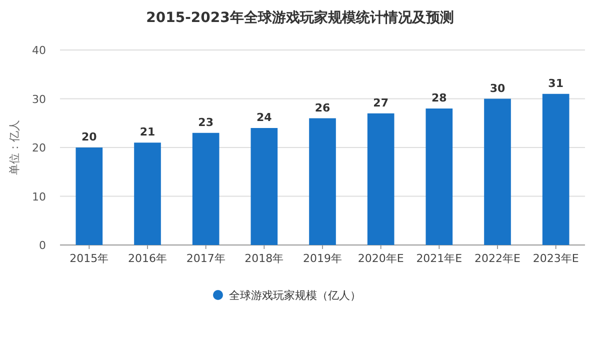 This screenshot has width=600, height=345. I want to click on x-tick-label: 2017年, so click(206, 258).